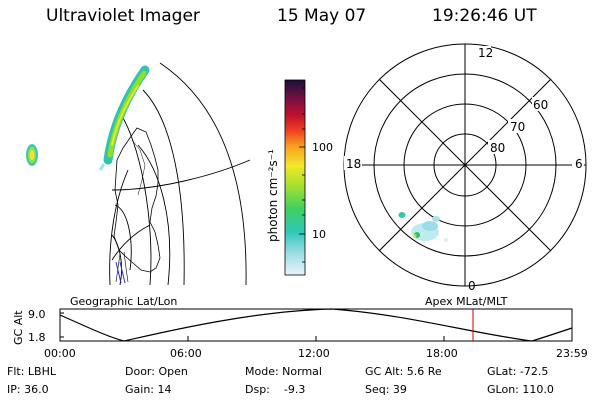  What do you see at coordinates (579, 164) in the screenshot?
I see `mlt-label-6: 6` at bounding box center [579, 164].